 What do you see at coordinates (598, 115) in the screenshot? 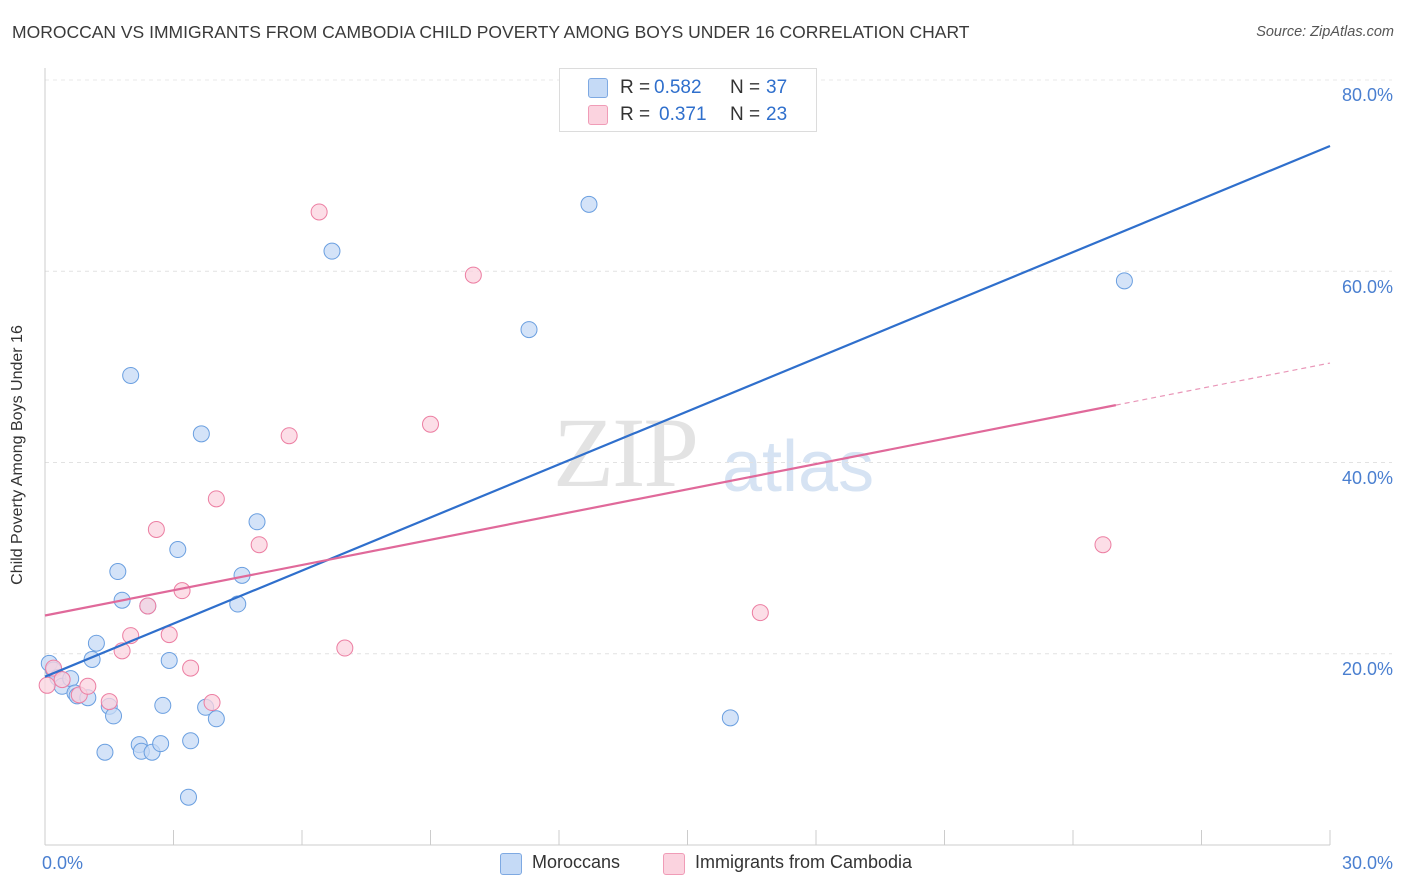
I see `legend-swatch-cambodia` at bounding box center [598, 115].